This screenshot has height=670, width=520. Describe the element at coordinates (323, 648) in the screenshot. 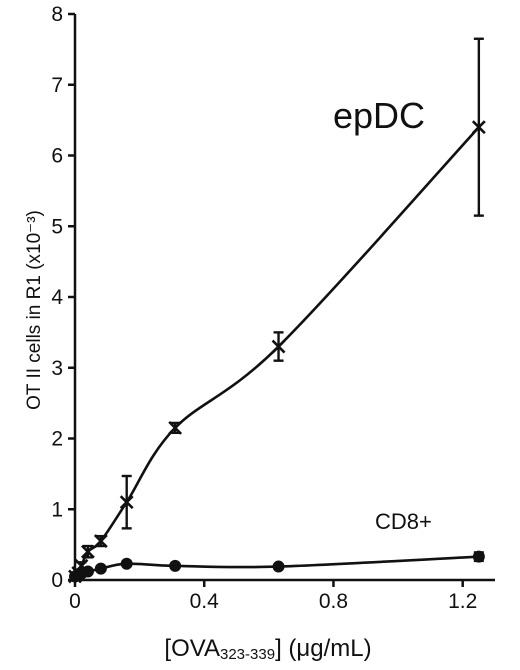

I see `x-axis-title-close: ] (μg/mL)` at that location.